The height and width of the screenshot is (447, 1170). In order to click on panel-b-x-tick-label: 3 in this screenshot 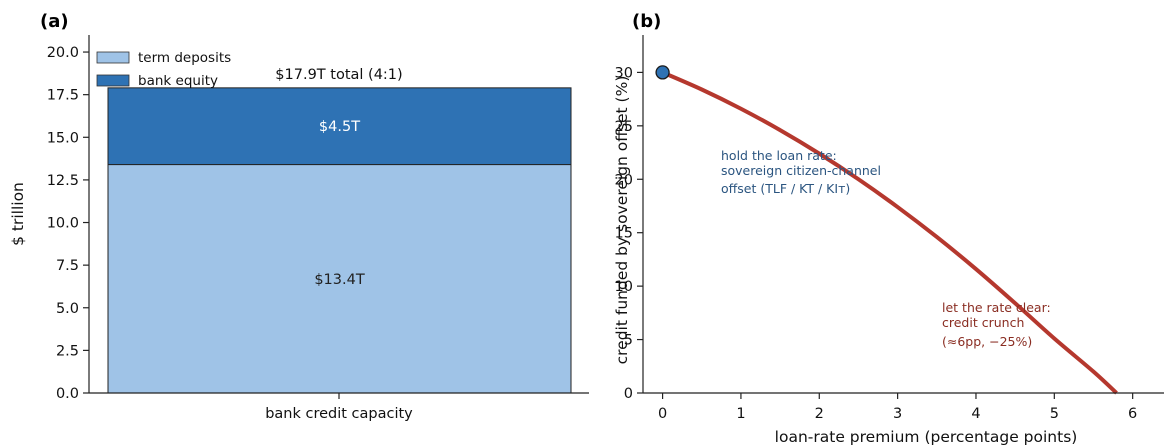, I will do `click(897, 414)`.